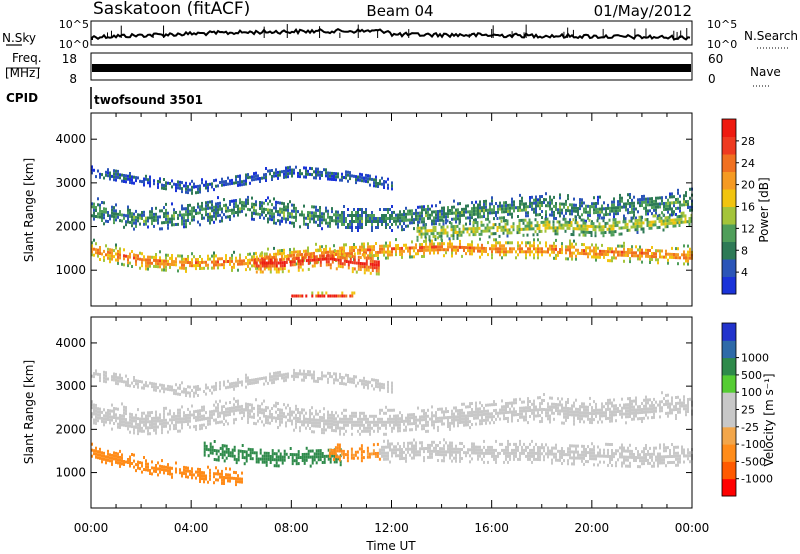 This screenshot has height=554, width=800. What do you see at coordinates (748, 228) in the screenshot?
I see `power-colorbar-tick-label: 12` at bounding box center [748, 228].